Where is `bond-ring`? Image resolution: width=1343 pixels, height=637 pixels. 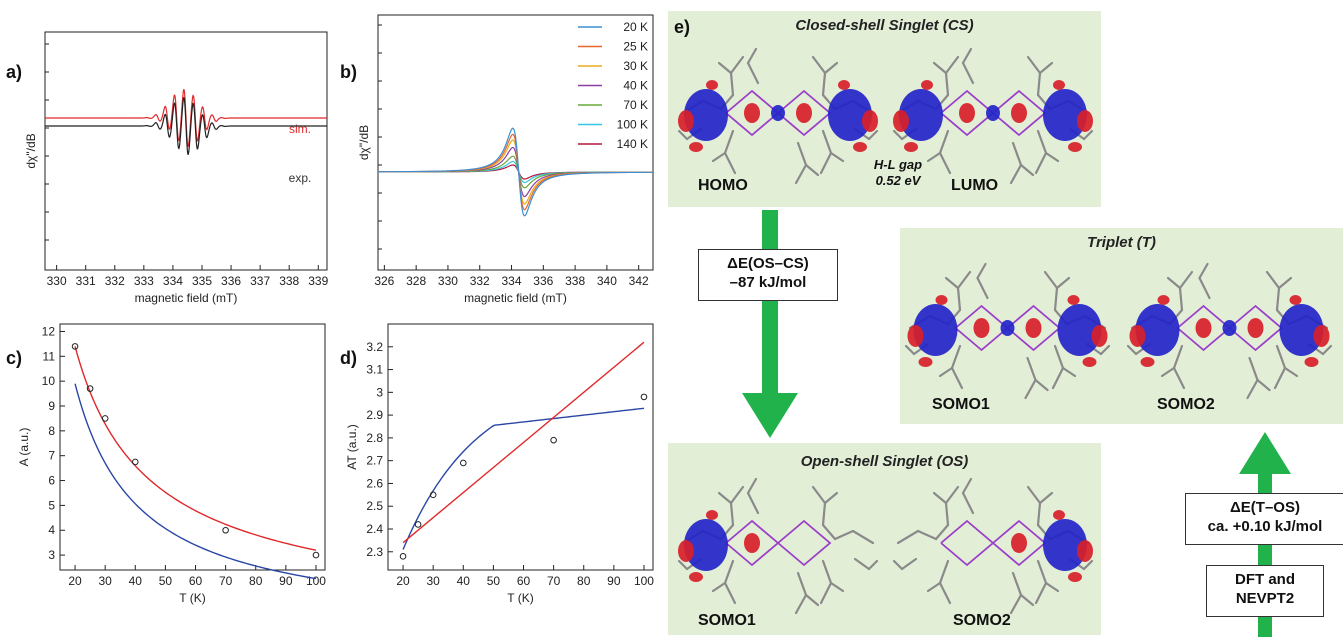
bond-ring is located at coordinates (967, 543).